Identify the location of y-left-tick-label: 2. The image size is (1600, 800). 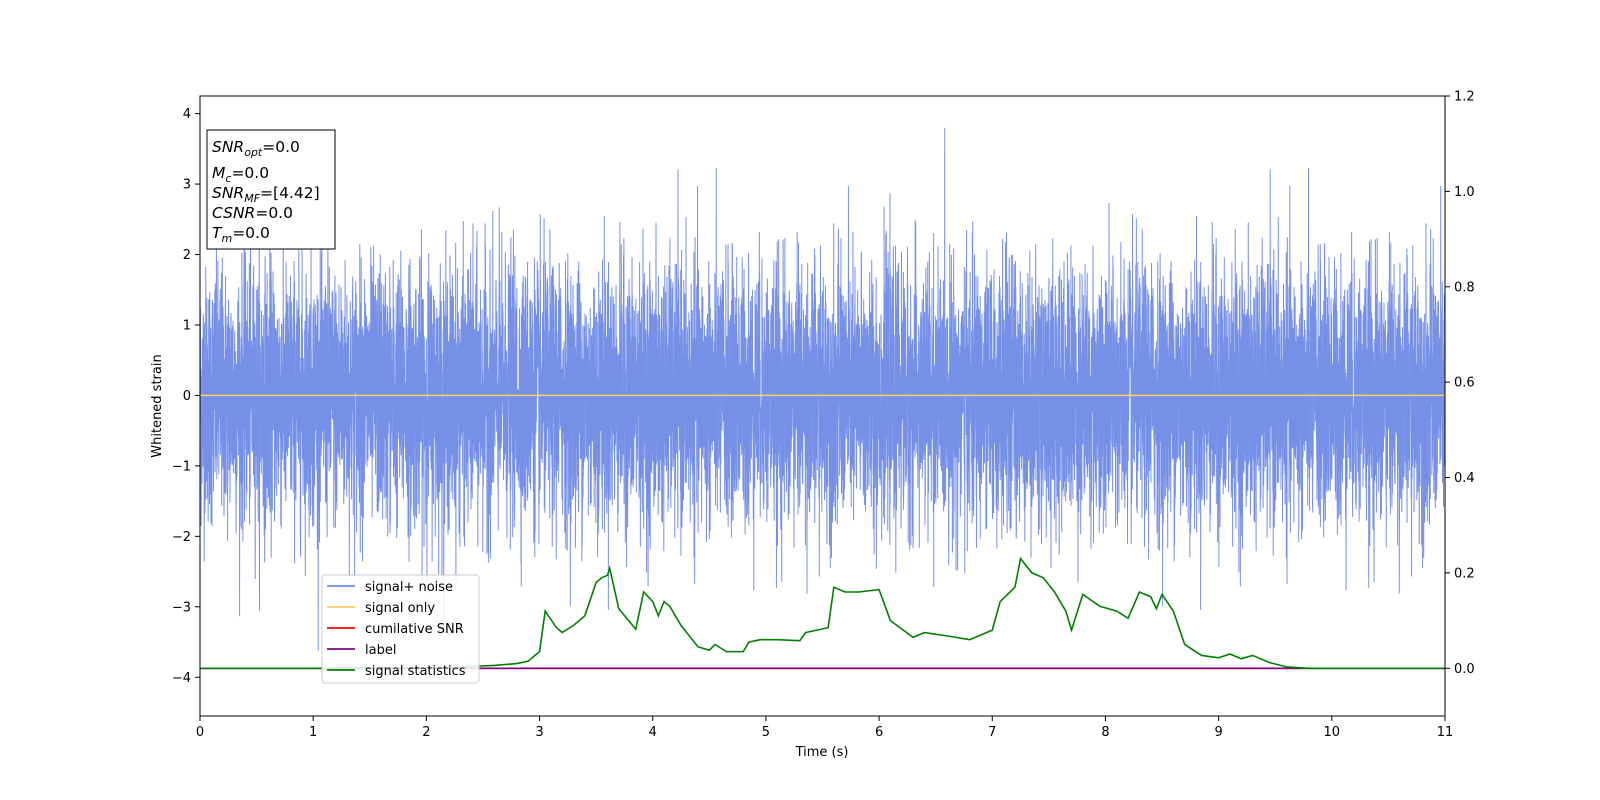
(187, 255).